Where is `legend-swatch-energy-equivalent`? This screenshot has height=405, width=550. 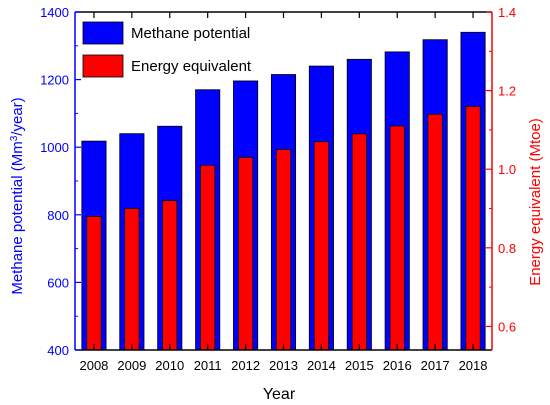 legend-swatch-energy-equivalent is located at coordinates (103, 66).